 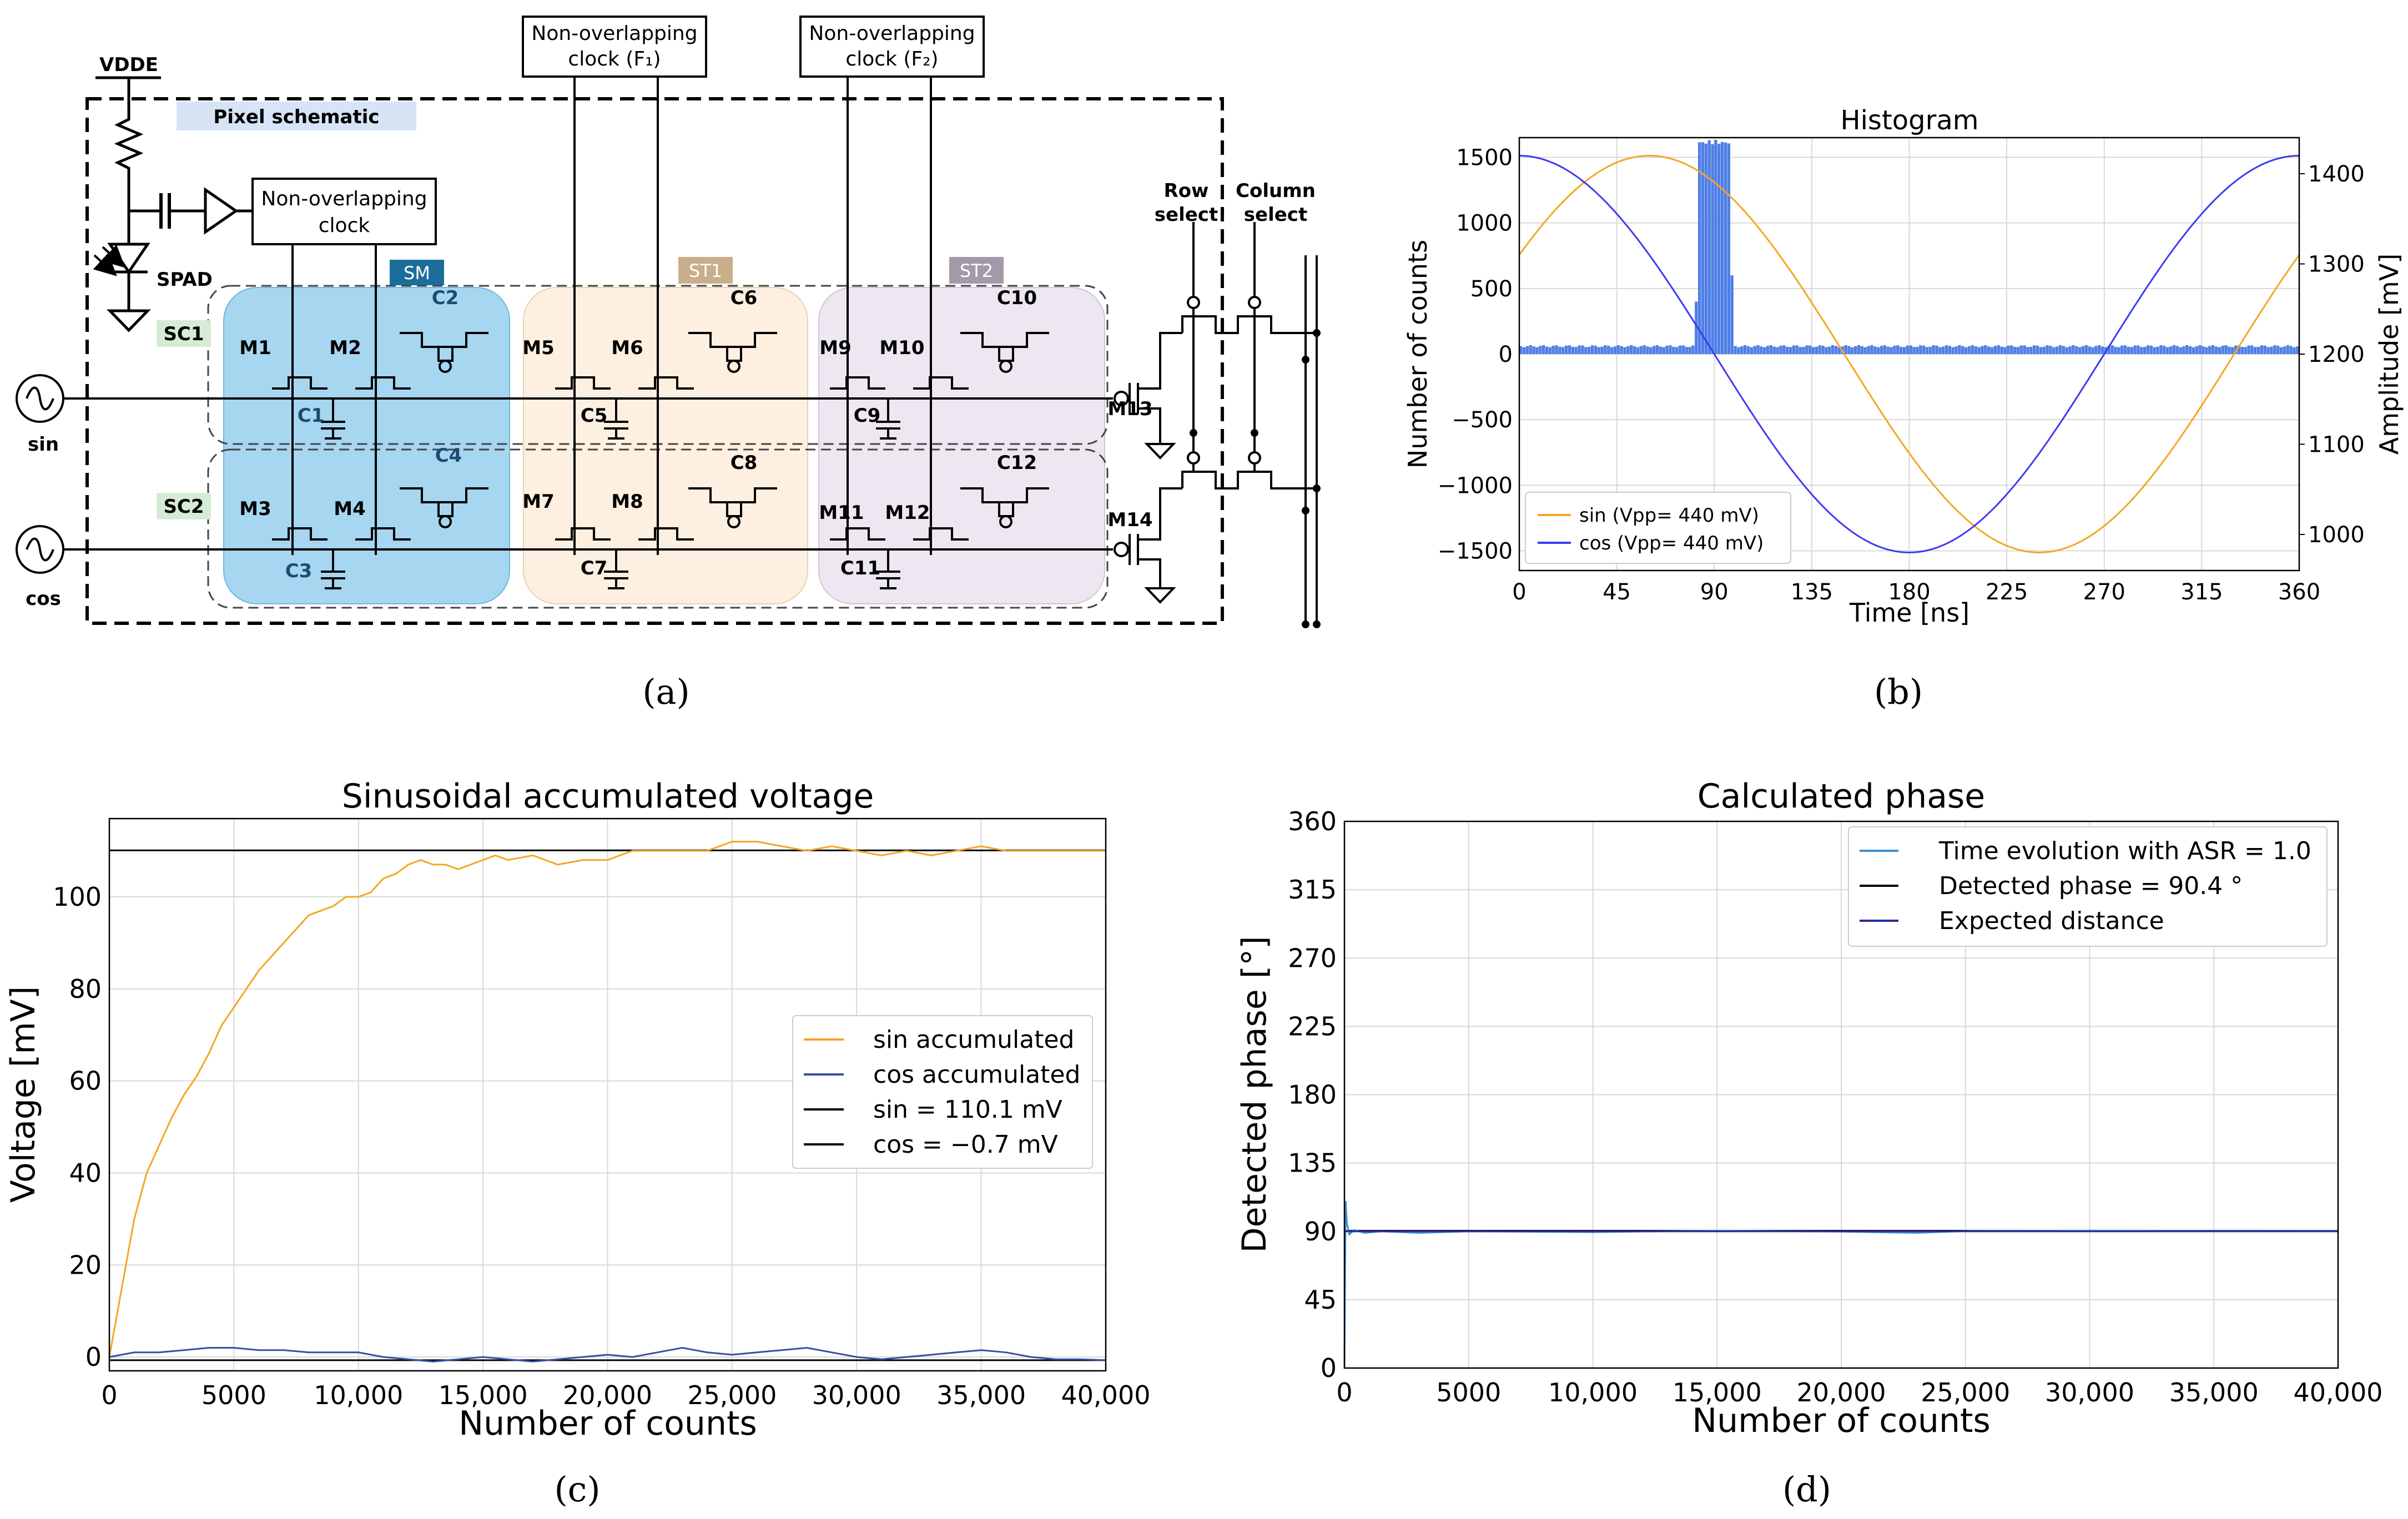 What do you see at coordinates (1841, 796) in the screenshot?
I see `chart-d-title: Calculated phase` at bounding box center [1841, 796].